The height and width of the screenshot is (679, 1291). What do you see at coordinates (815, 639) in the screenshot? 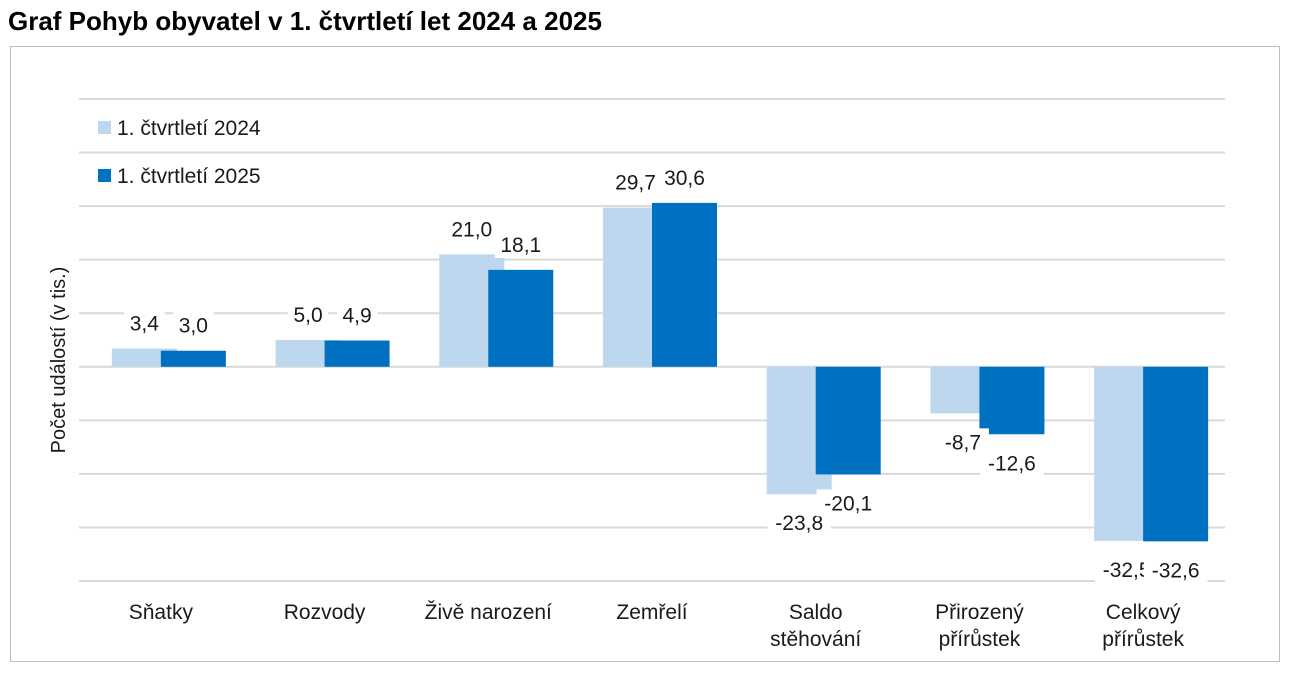
I see `category-label-5-line2: stěhování` at bounding box center [815, 639].